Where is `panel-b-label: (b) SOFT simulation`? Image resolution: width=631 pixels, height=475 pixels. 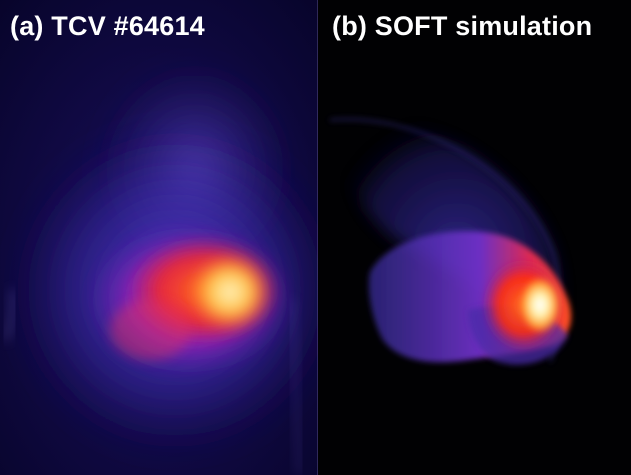
panel-b-label: (b) SOFT simulation is located at coordinates (462, 26).